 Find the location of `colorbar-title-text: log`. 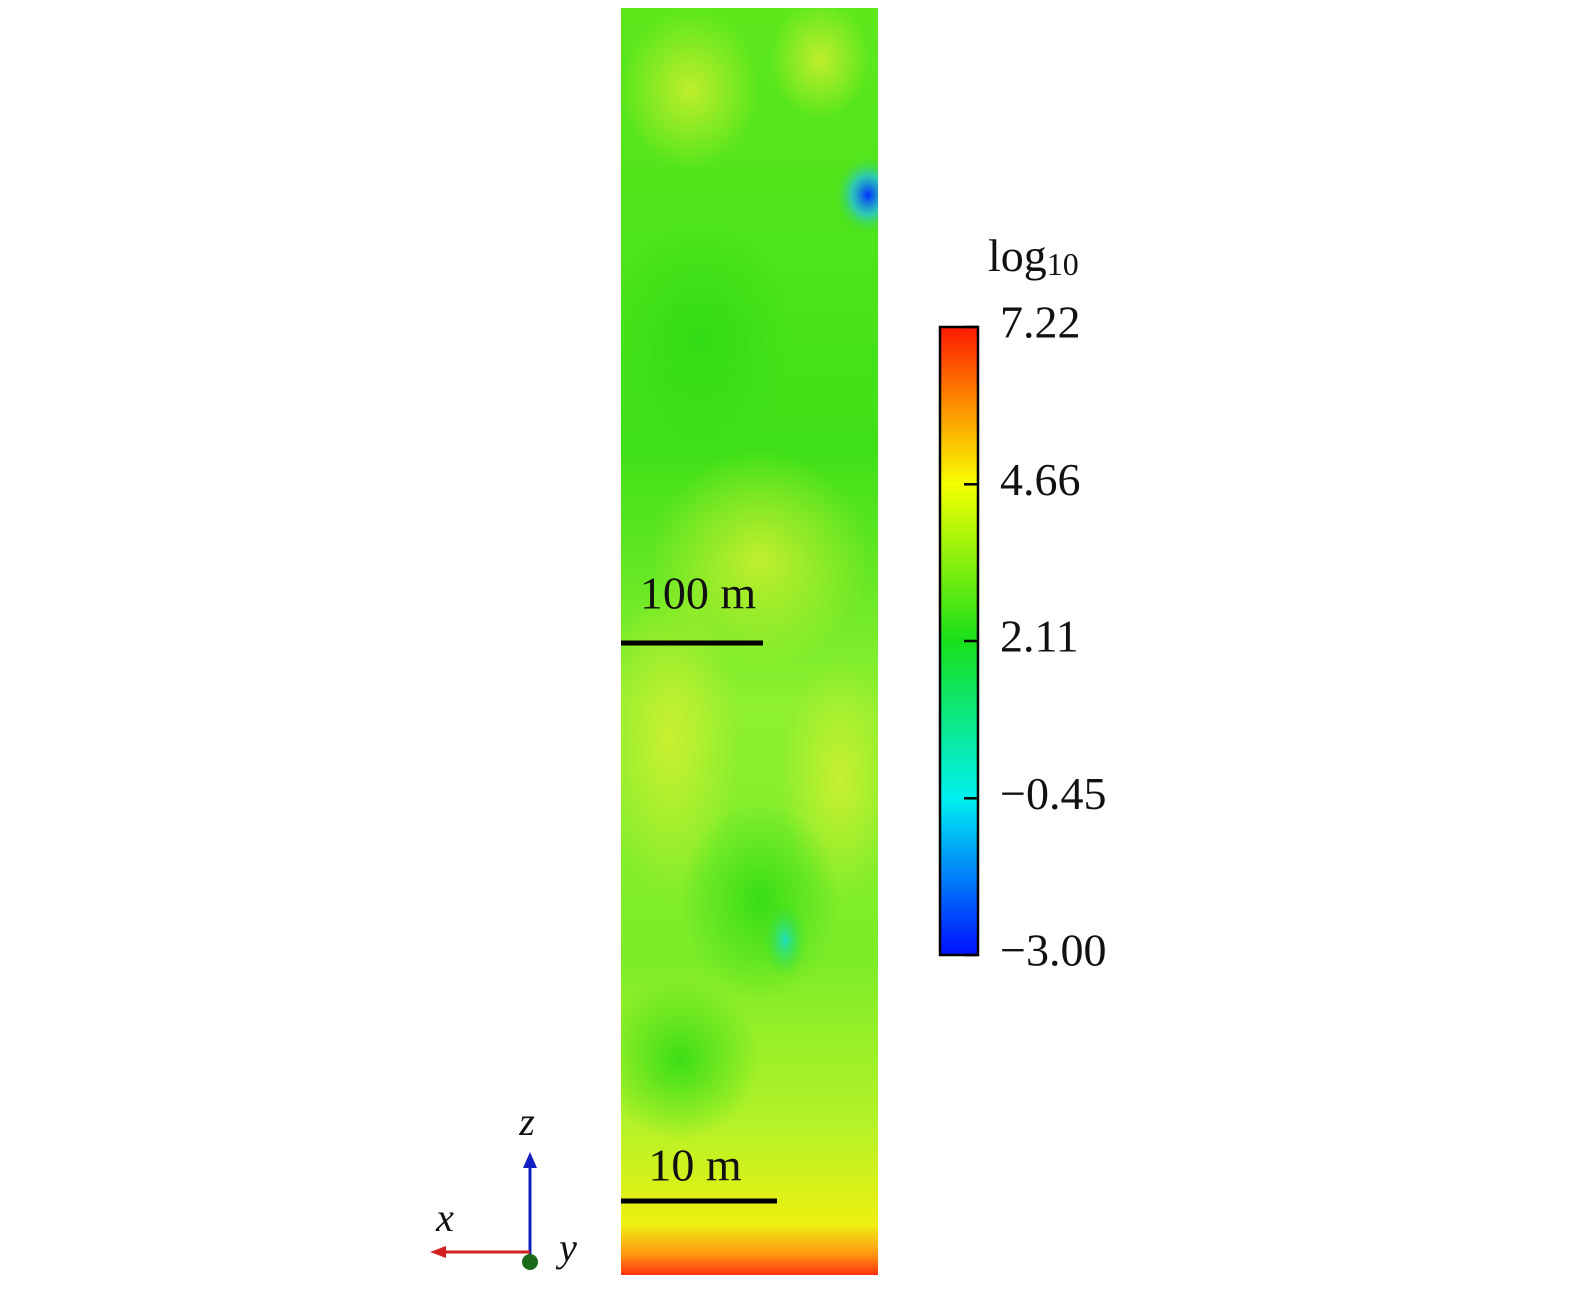

colorbar-title-text: log is located at coordinates (1017, 255).